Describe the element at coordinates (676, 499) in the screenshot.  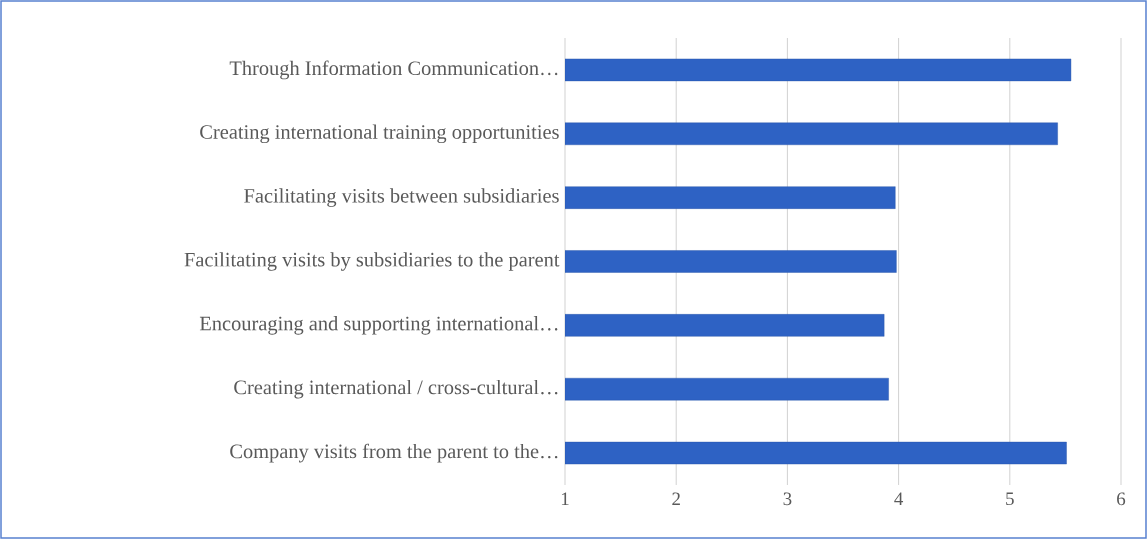
I see `x-tick-label: 2` at that location.